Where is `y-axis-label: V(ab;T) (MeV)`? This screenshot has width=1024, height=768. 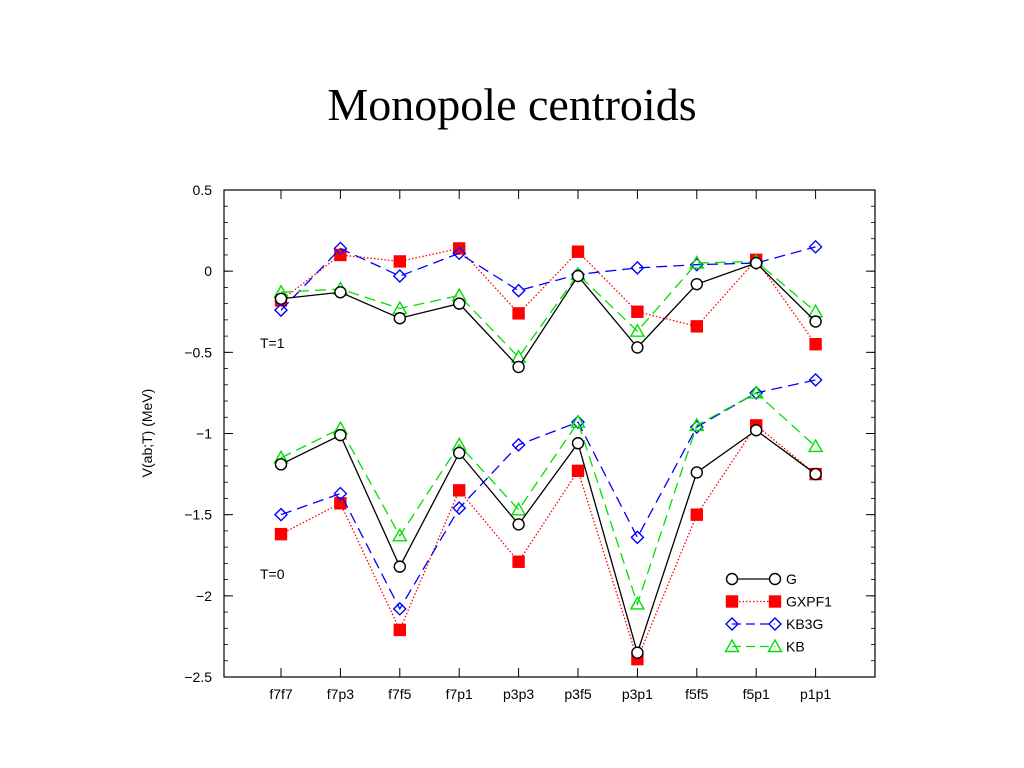
y-axis-label: V(ab;T) (MeV) is located at coordinates (147, 433).